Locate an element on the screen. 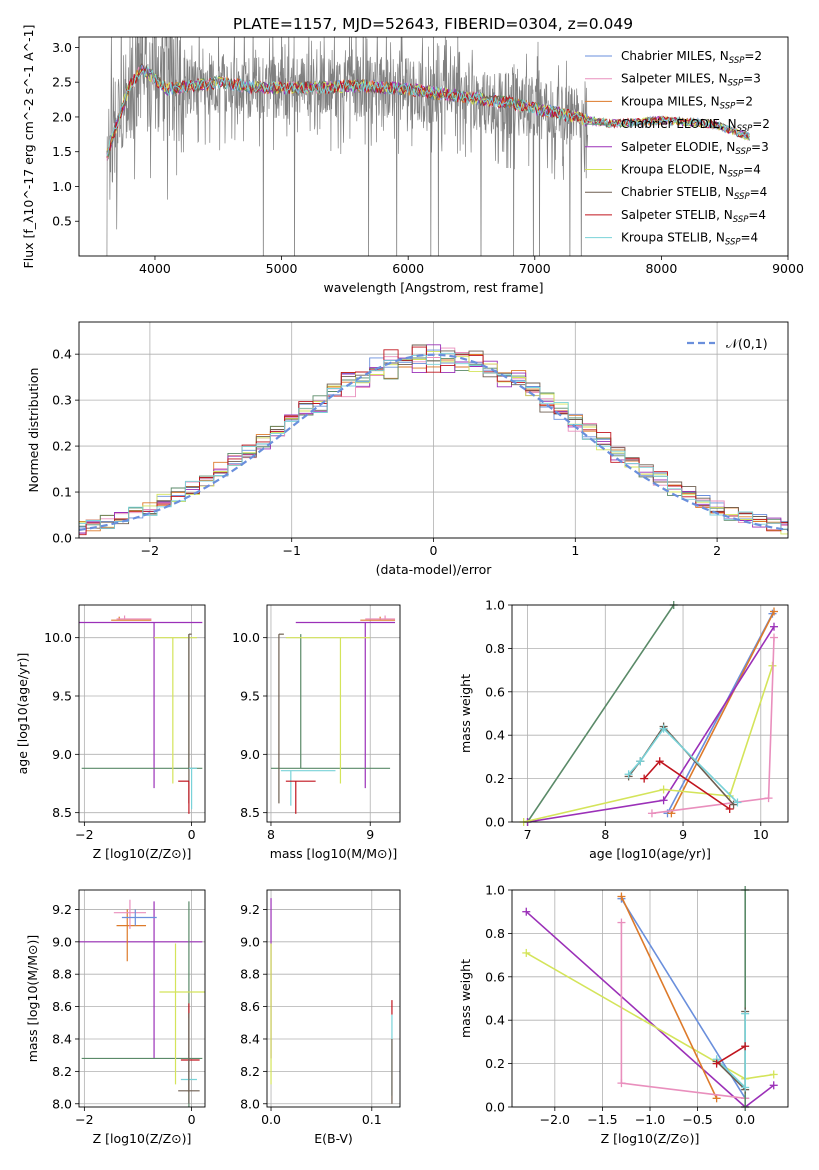 The height and width of the screenshot is (1170, 819). y-tick-label: 0.8 is located at coordinates (495, 648).